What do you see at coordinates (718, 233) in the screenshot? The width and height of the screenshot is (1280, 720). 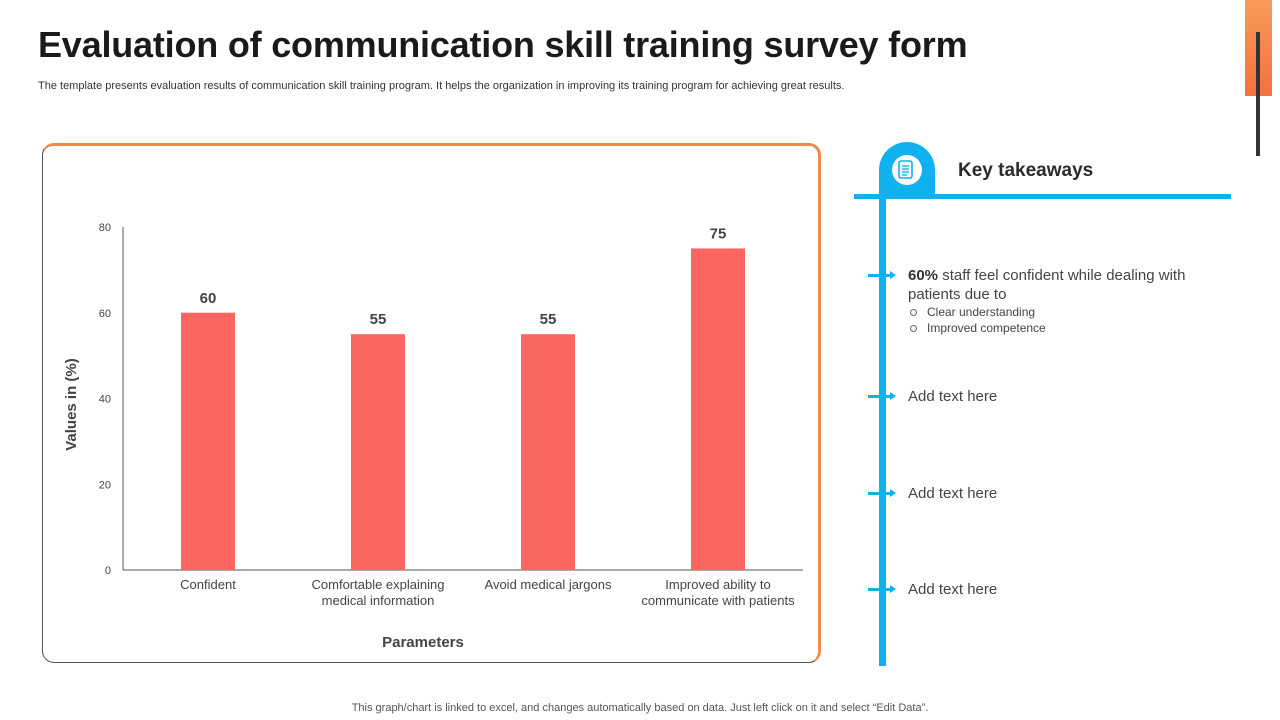 I see `data-label: 75` at bounding box center [718, 233].